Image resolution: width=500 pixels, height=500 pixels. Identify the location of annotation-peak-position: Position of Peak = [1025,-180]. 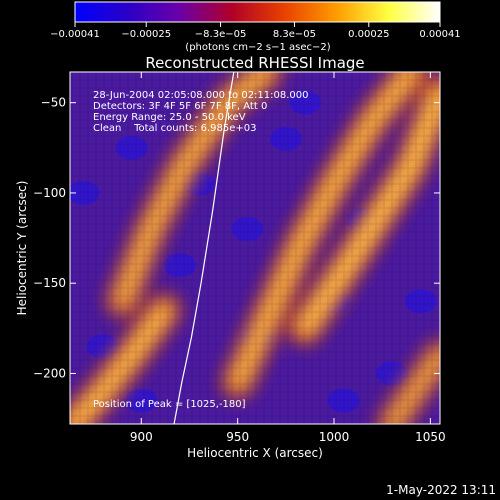
(169, 404).